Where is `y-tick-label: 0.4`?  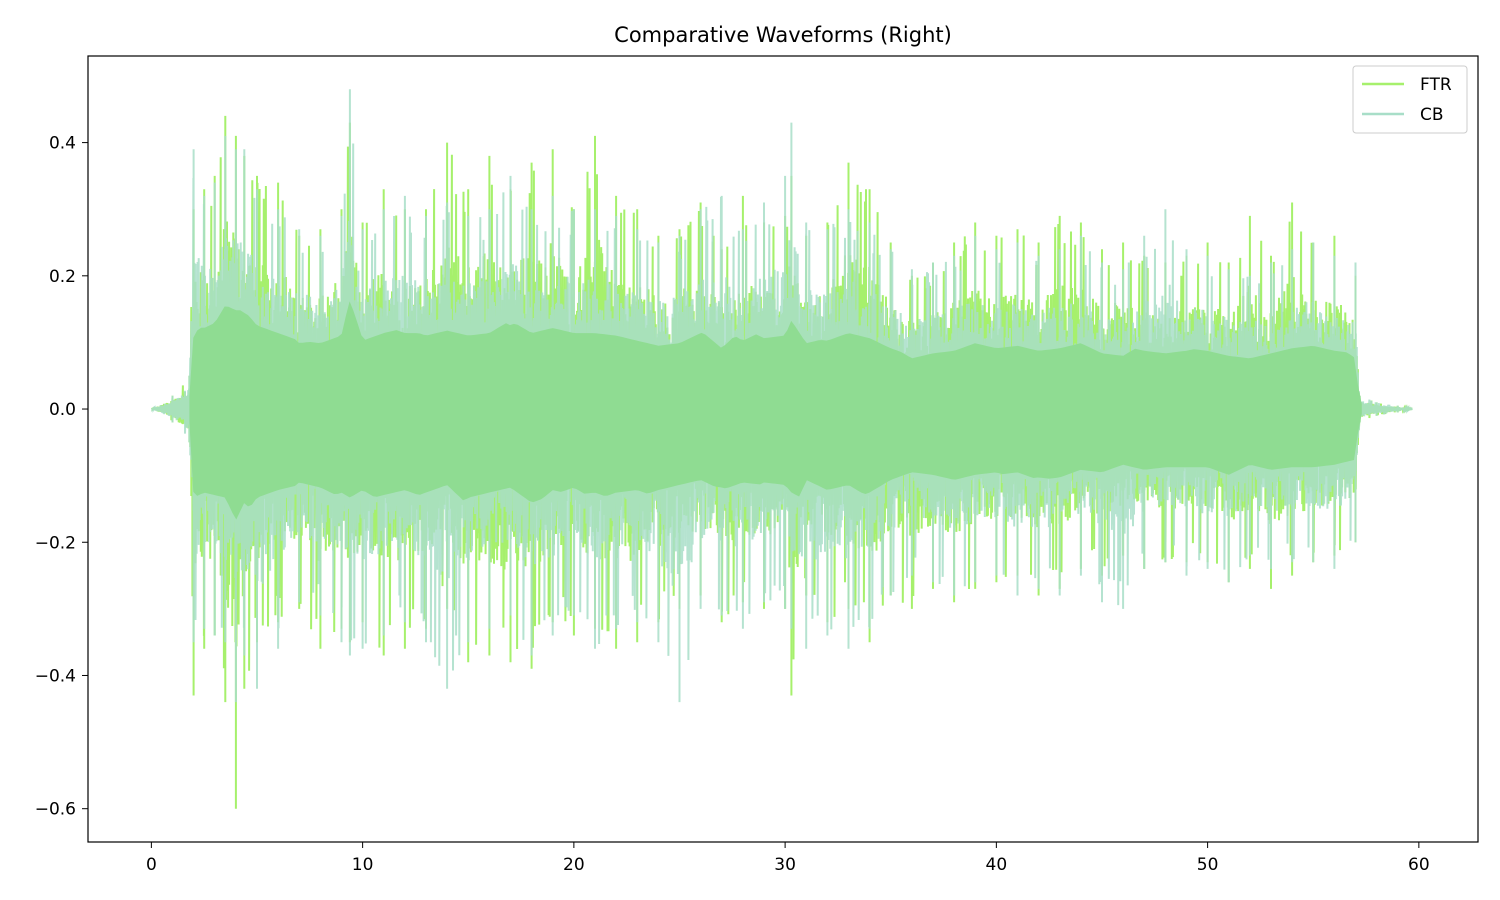
y-tick-label: 0.4 is located at coordinates (62, 144).